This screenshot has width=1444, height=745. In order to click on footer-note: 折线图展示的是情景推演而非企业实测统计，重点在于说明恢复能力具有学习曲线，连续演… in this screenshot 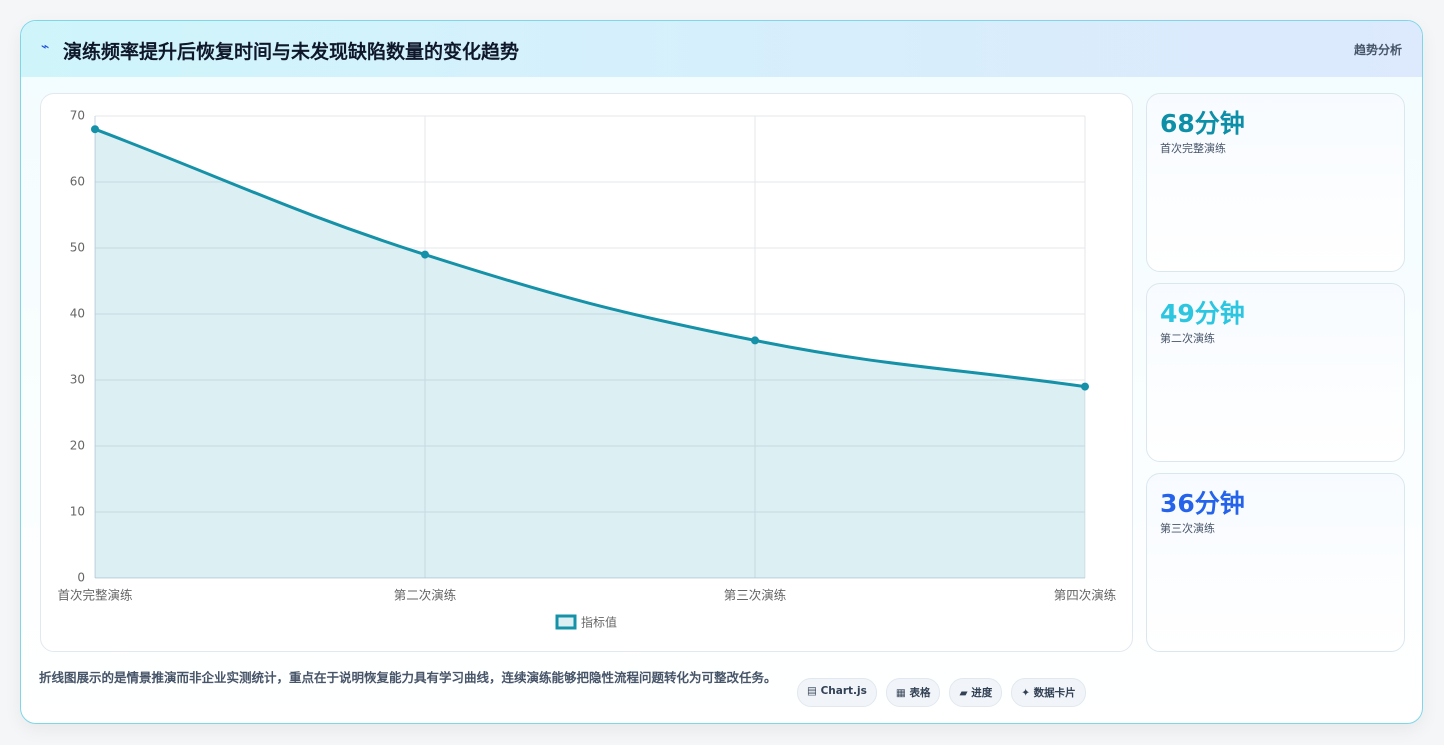, I will do `click(408, 677)`.